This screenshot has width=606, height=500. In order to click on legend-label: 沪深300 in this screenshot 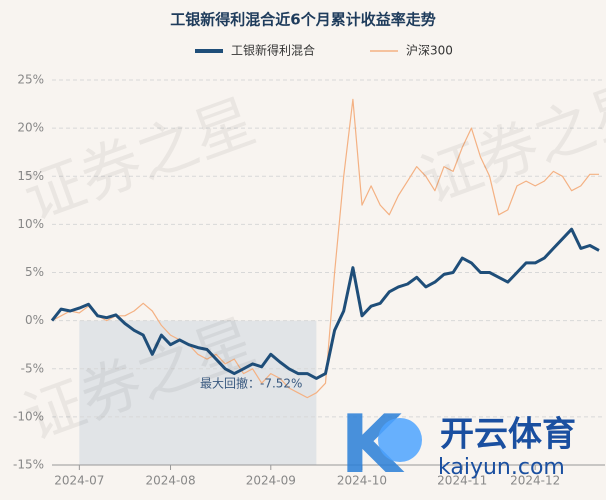, I will do `click(429, 51)`.